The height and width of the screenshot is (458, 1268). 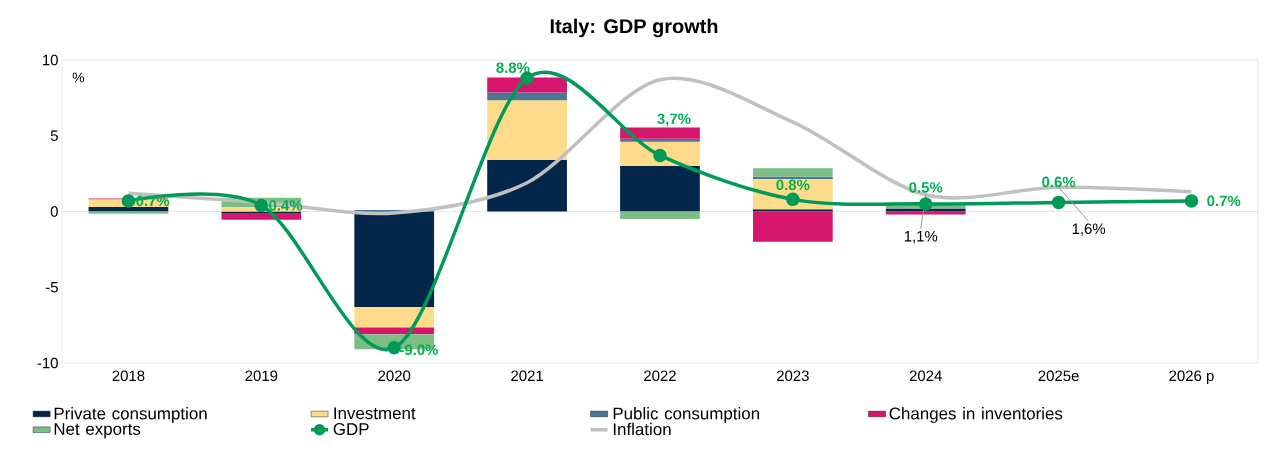 I want to click on data-label: 0.5%, so click(x=926, y=187).